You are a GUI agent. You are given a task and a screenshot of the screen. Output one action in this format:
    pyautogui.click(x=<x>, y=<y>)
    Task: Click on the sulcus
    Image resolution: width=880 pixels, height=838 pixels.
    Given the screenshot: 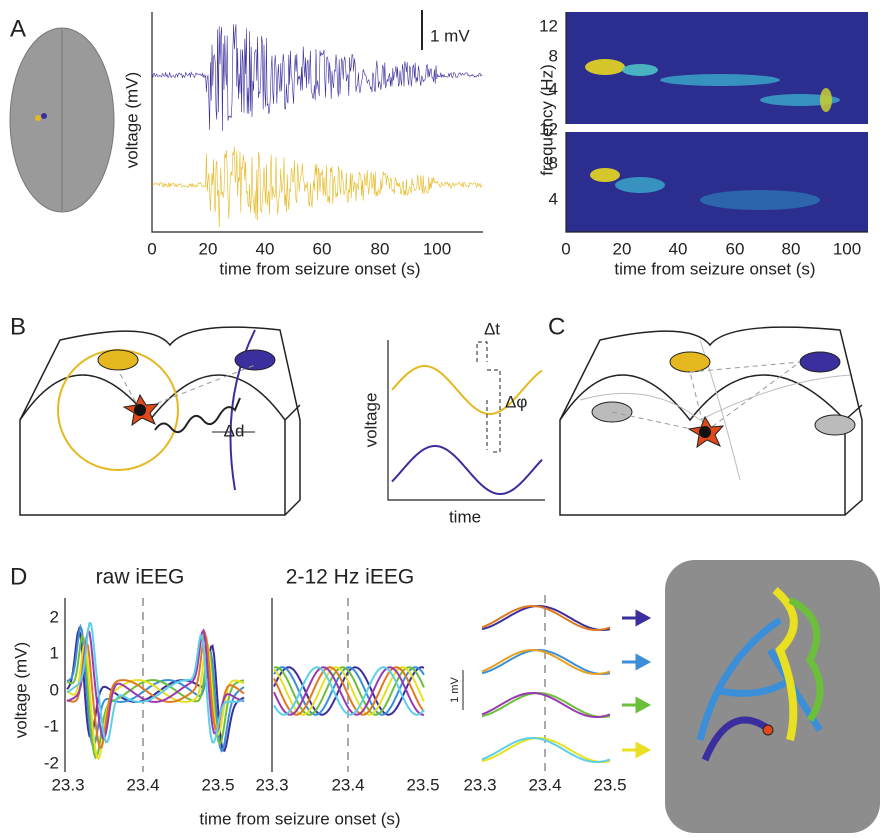 What is the action you would take?
    pyautogui.click(x=715, y=410)
    